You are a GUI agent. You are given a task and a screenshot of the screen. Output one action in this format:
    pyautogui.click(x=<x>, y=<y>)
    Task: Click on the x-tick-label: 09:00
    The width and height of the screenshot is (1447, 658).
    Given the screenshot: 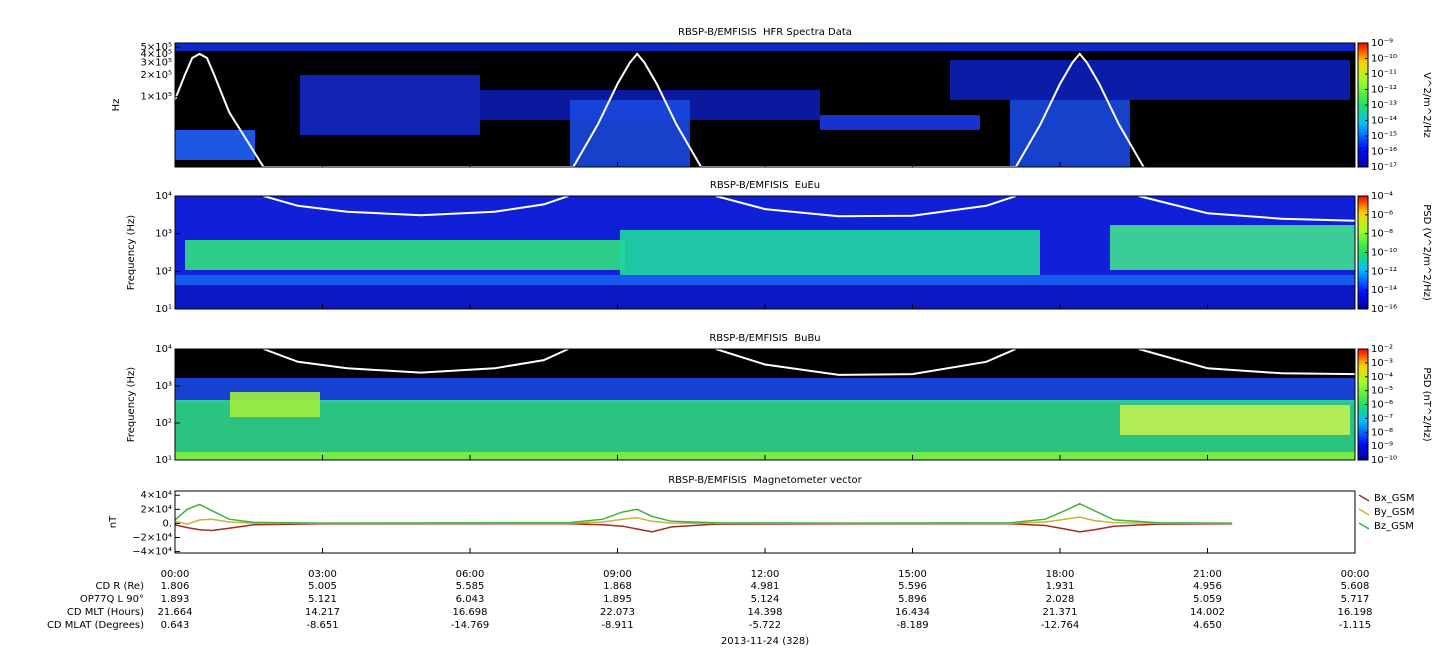 What is the action you would take?
    pyautogui.click(x=617, y=574)
    